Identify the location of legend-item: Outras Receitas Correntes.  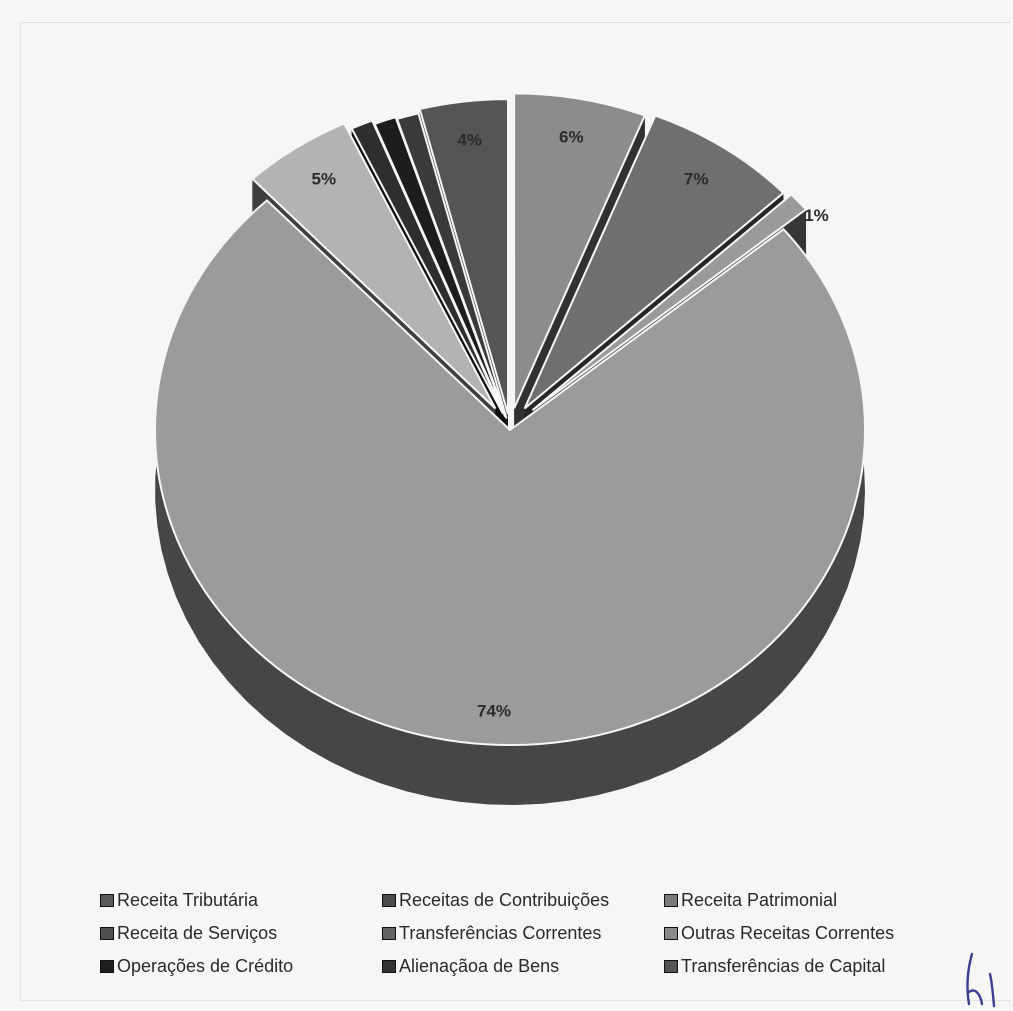
(805, 933).